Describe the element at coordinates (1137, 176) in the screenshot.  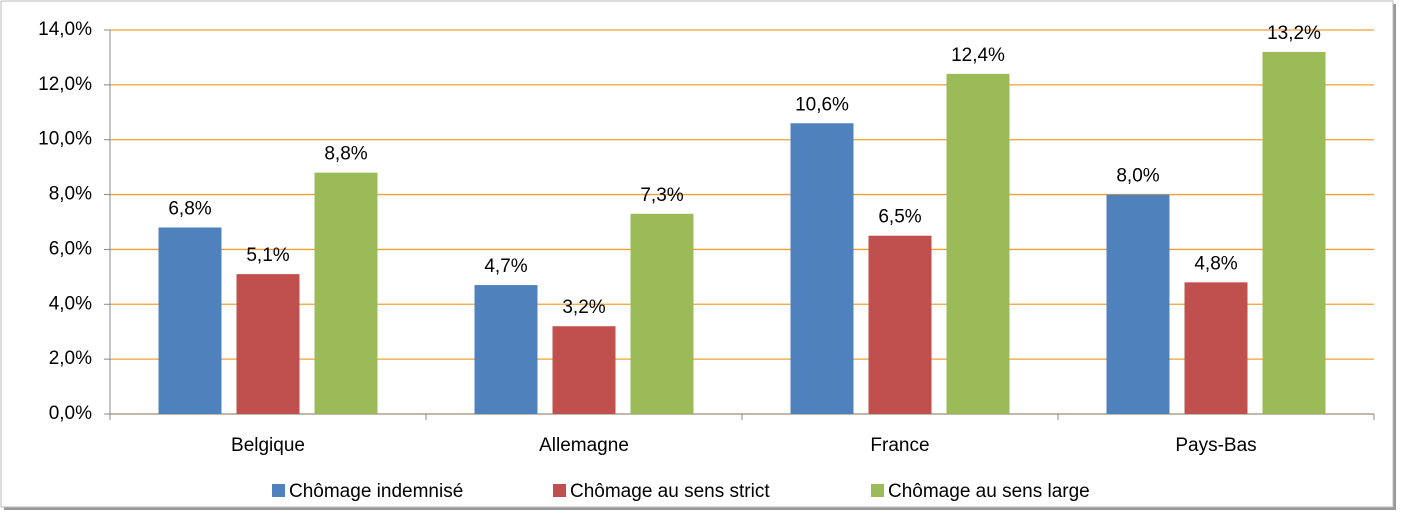
I see `data-label: 8,0%` at that location.